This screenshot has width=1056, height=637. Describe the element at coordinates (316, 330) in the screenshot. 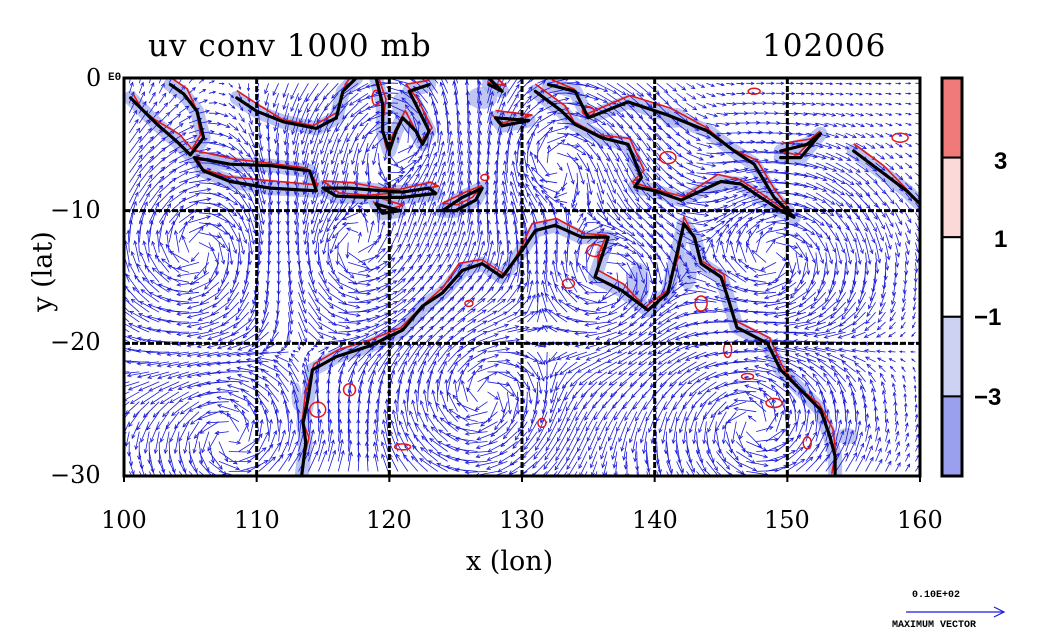

I see `wind-vector-1938` at that location.